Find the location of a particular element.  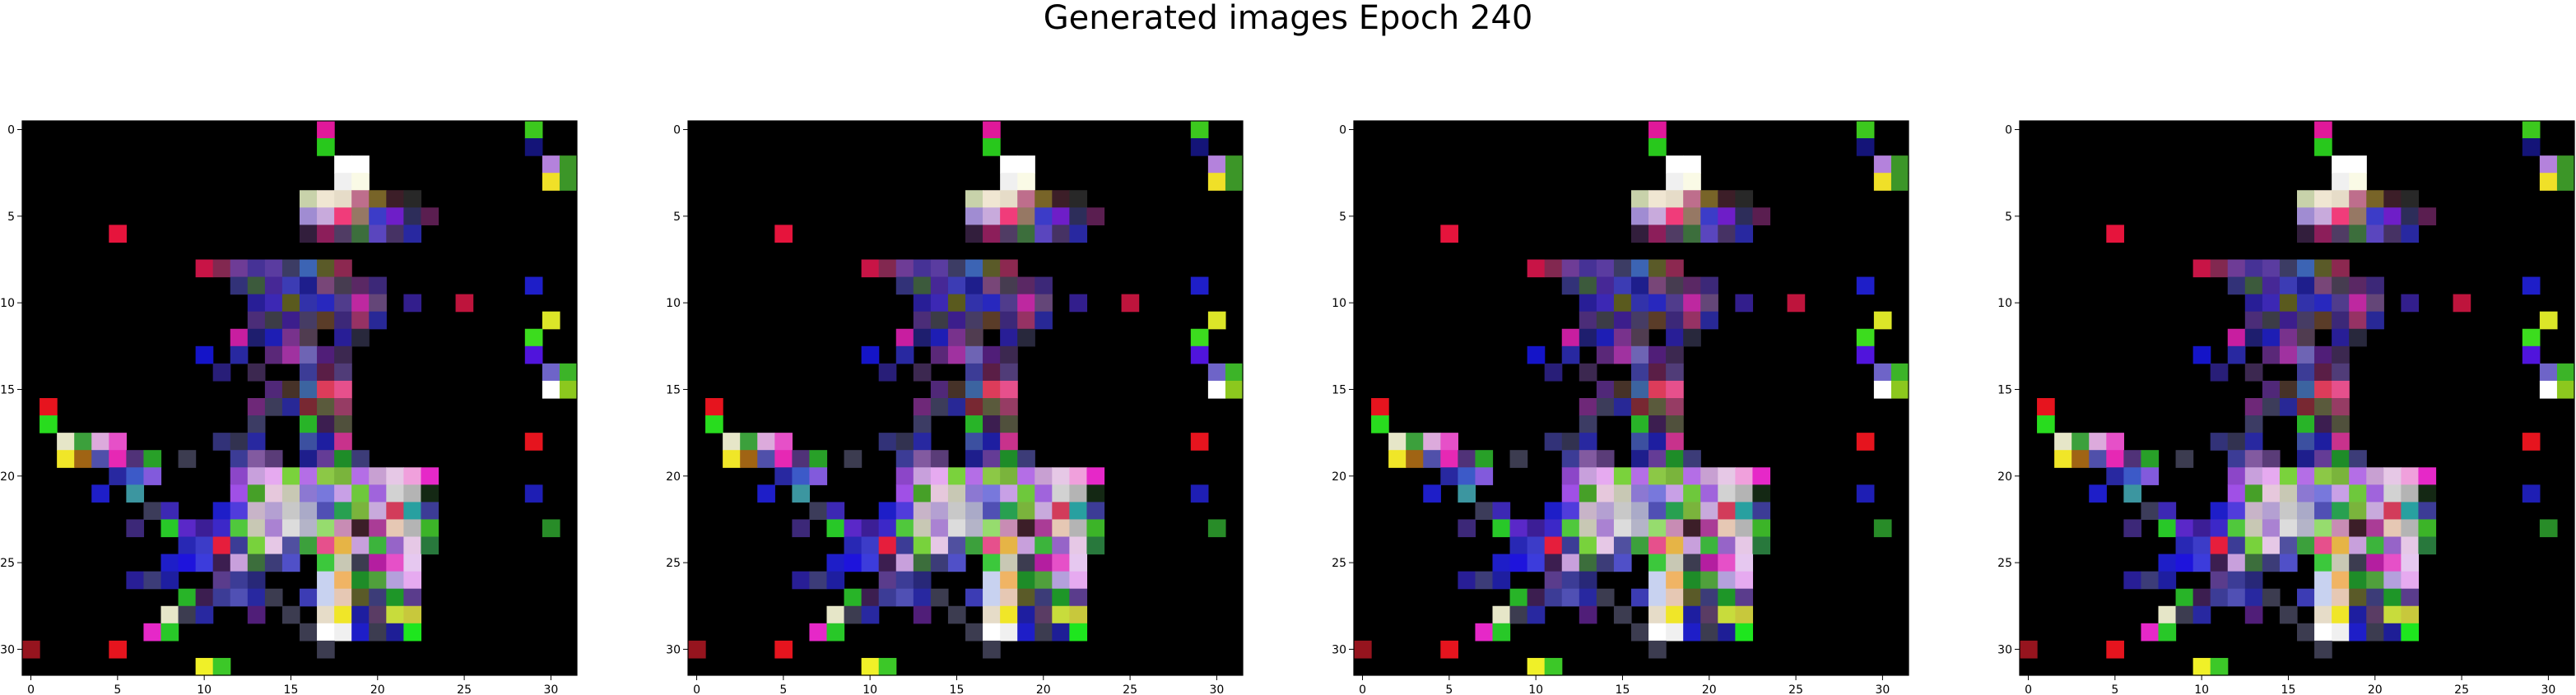

y-tick-label: 15 is located at coordinates (673, 389).